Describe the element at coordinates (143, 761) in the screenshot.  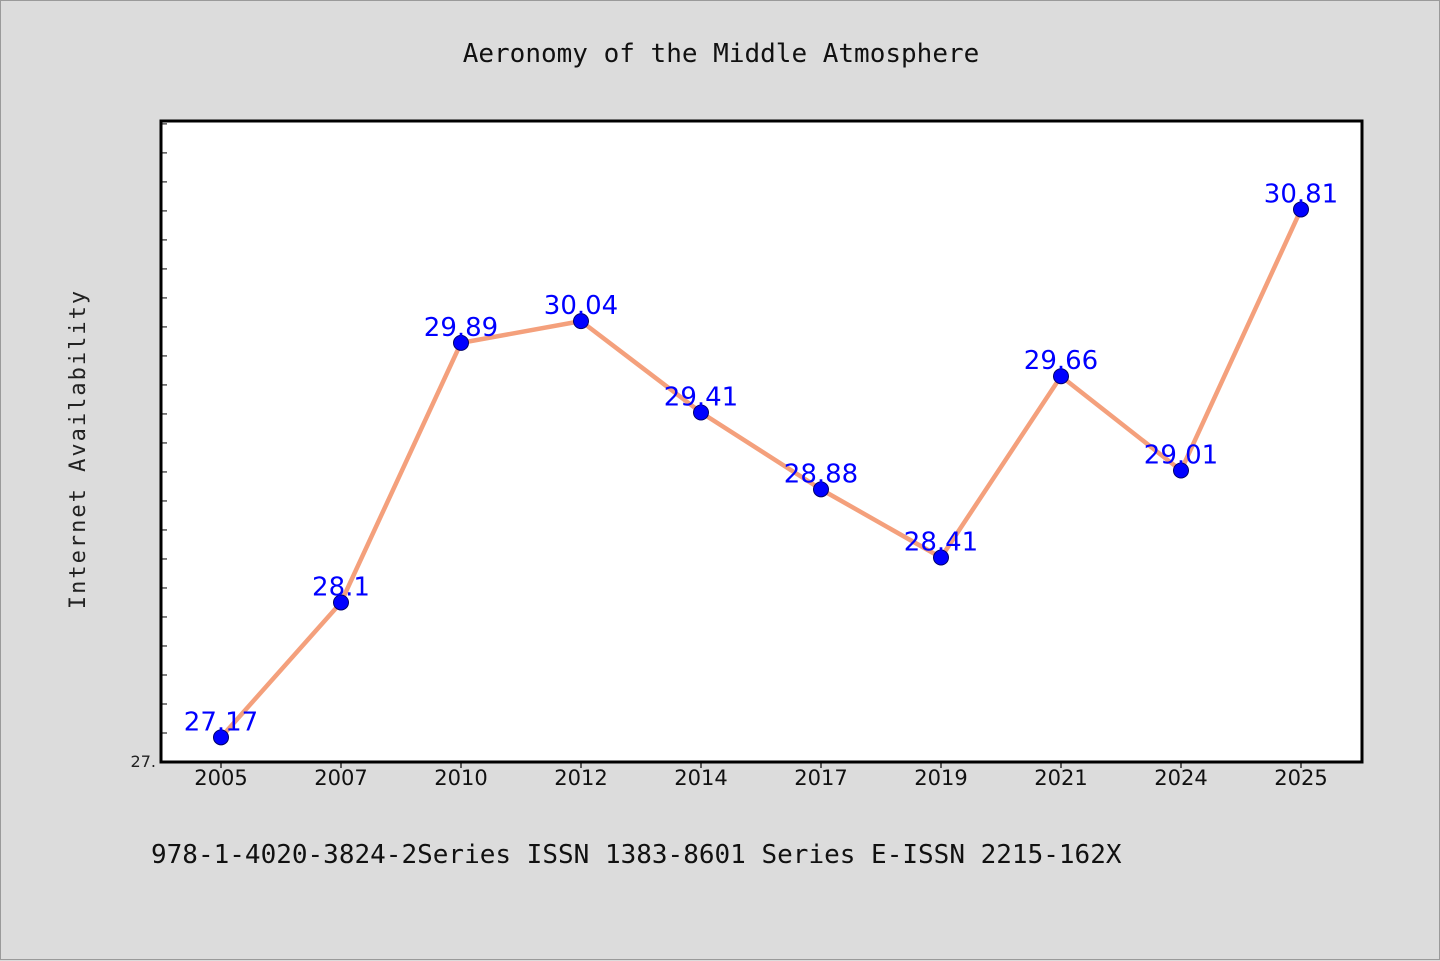
I see `y-tick-label: 27.` at that location.